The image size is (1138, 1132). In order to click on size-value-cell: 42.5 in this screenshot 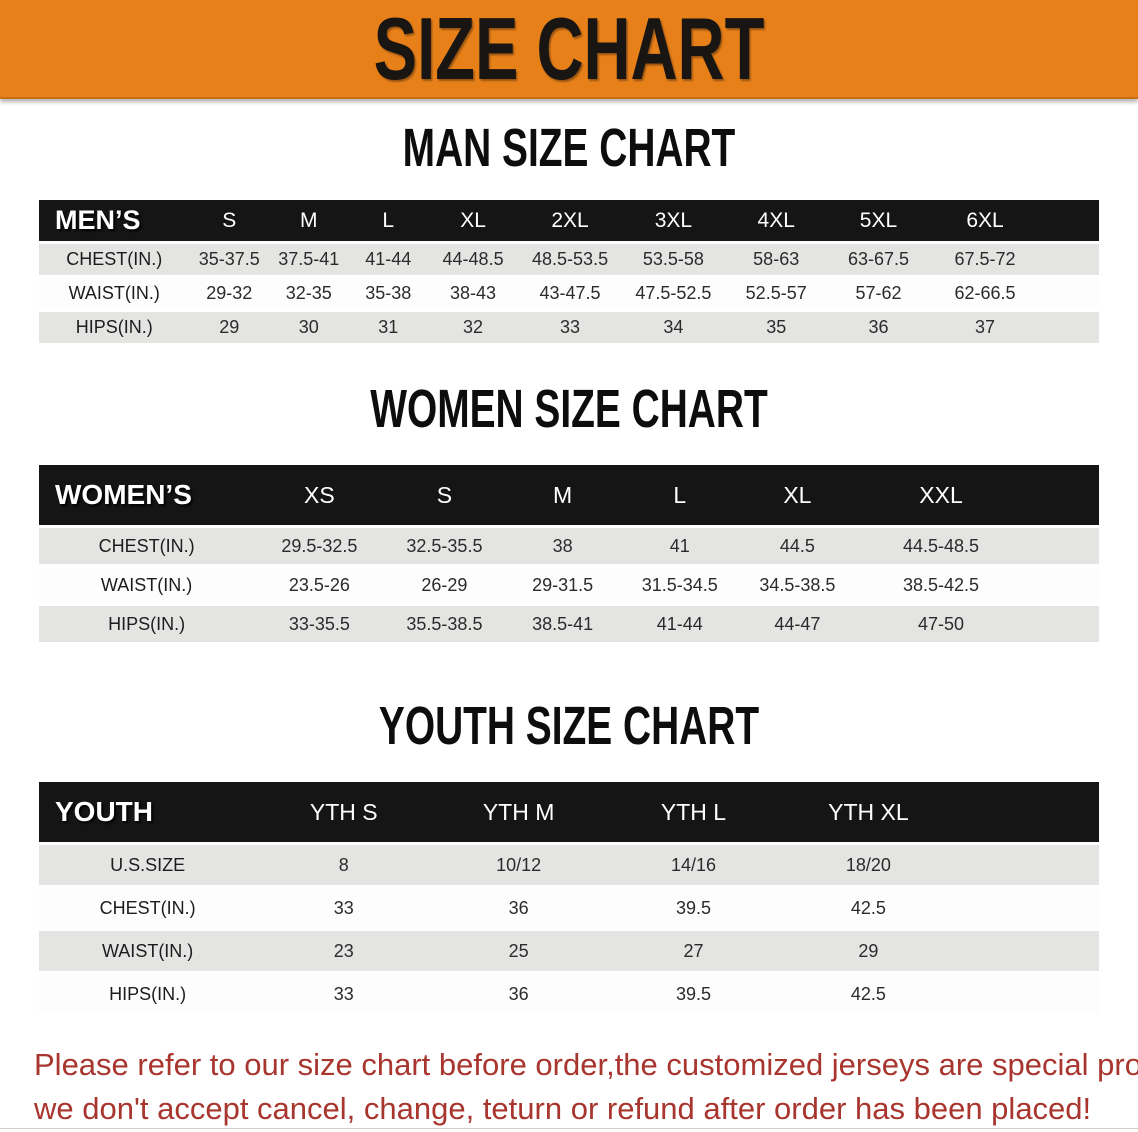, I will do `click(868, 994)`.